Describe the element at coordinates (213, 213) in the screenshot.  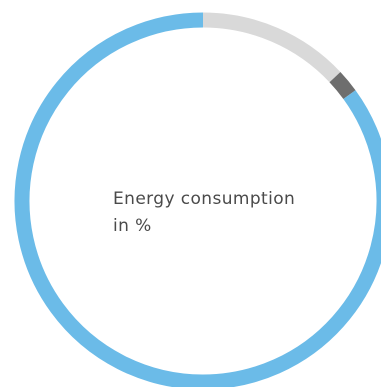
I see `center-label: Energy consumption in %` at that location.